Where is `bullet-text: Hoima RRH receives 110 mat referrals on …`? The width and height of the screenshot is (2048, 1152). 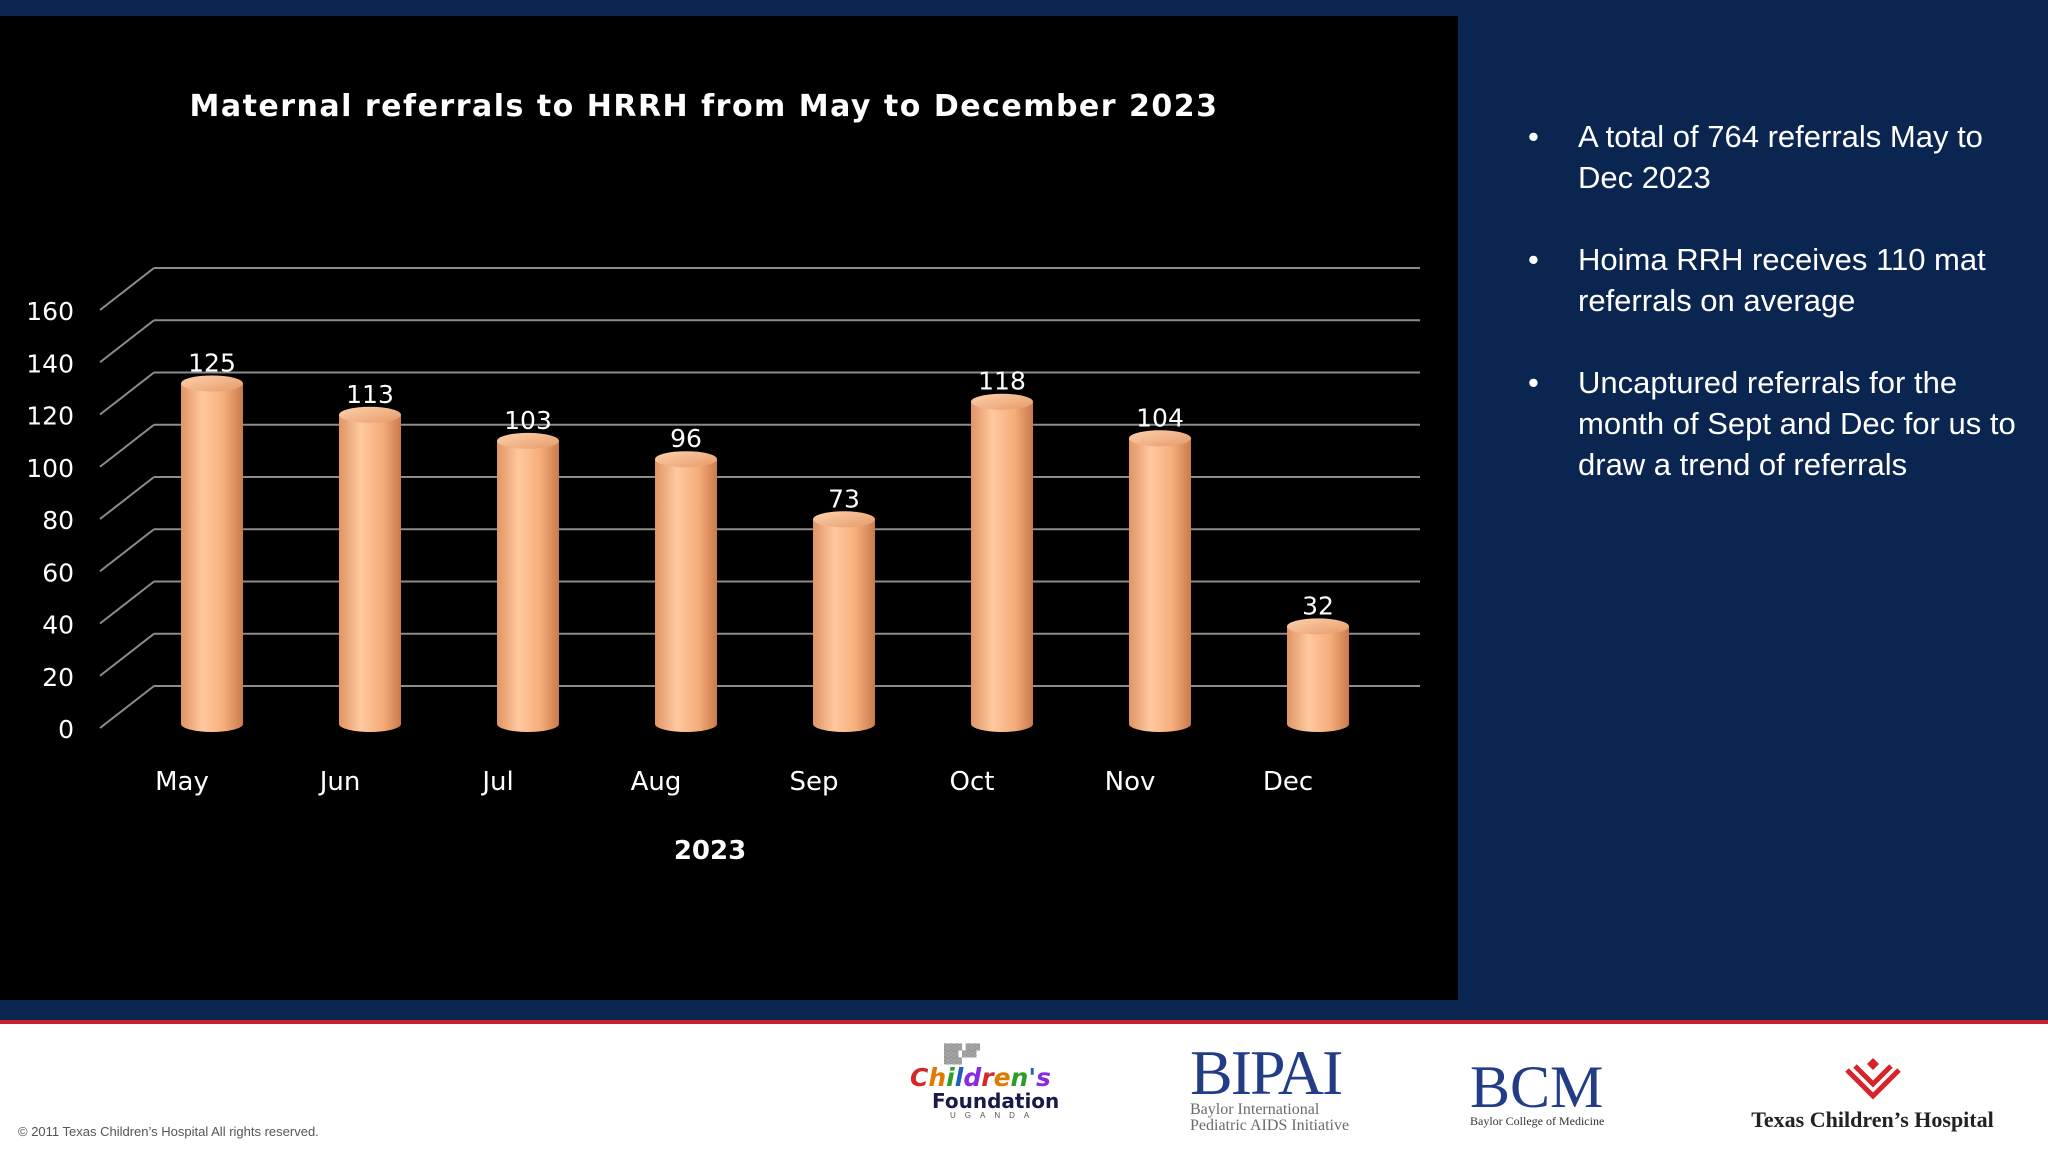
bullet-text: Hoima RRH receives 110 mat referrals on … is located at coordinates (1782, 280).